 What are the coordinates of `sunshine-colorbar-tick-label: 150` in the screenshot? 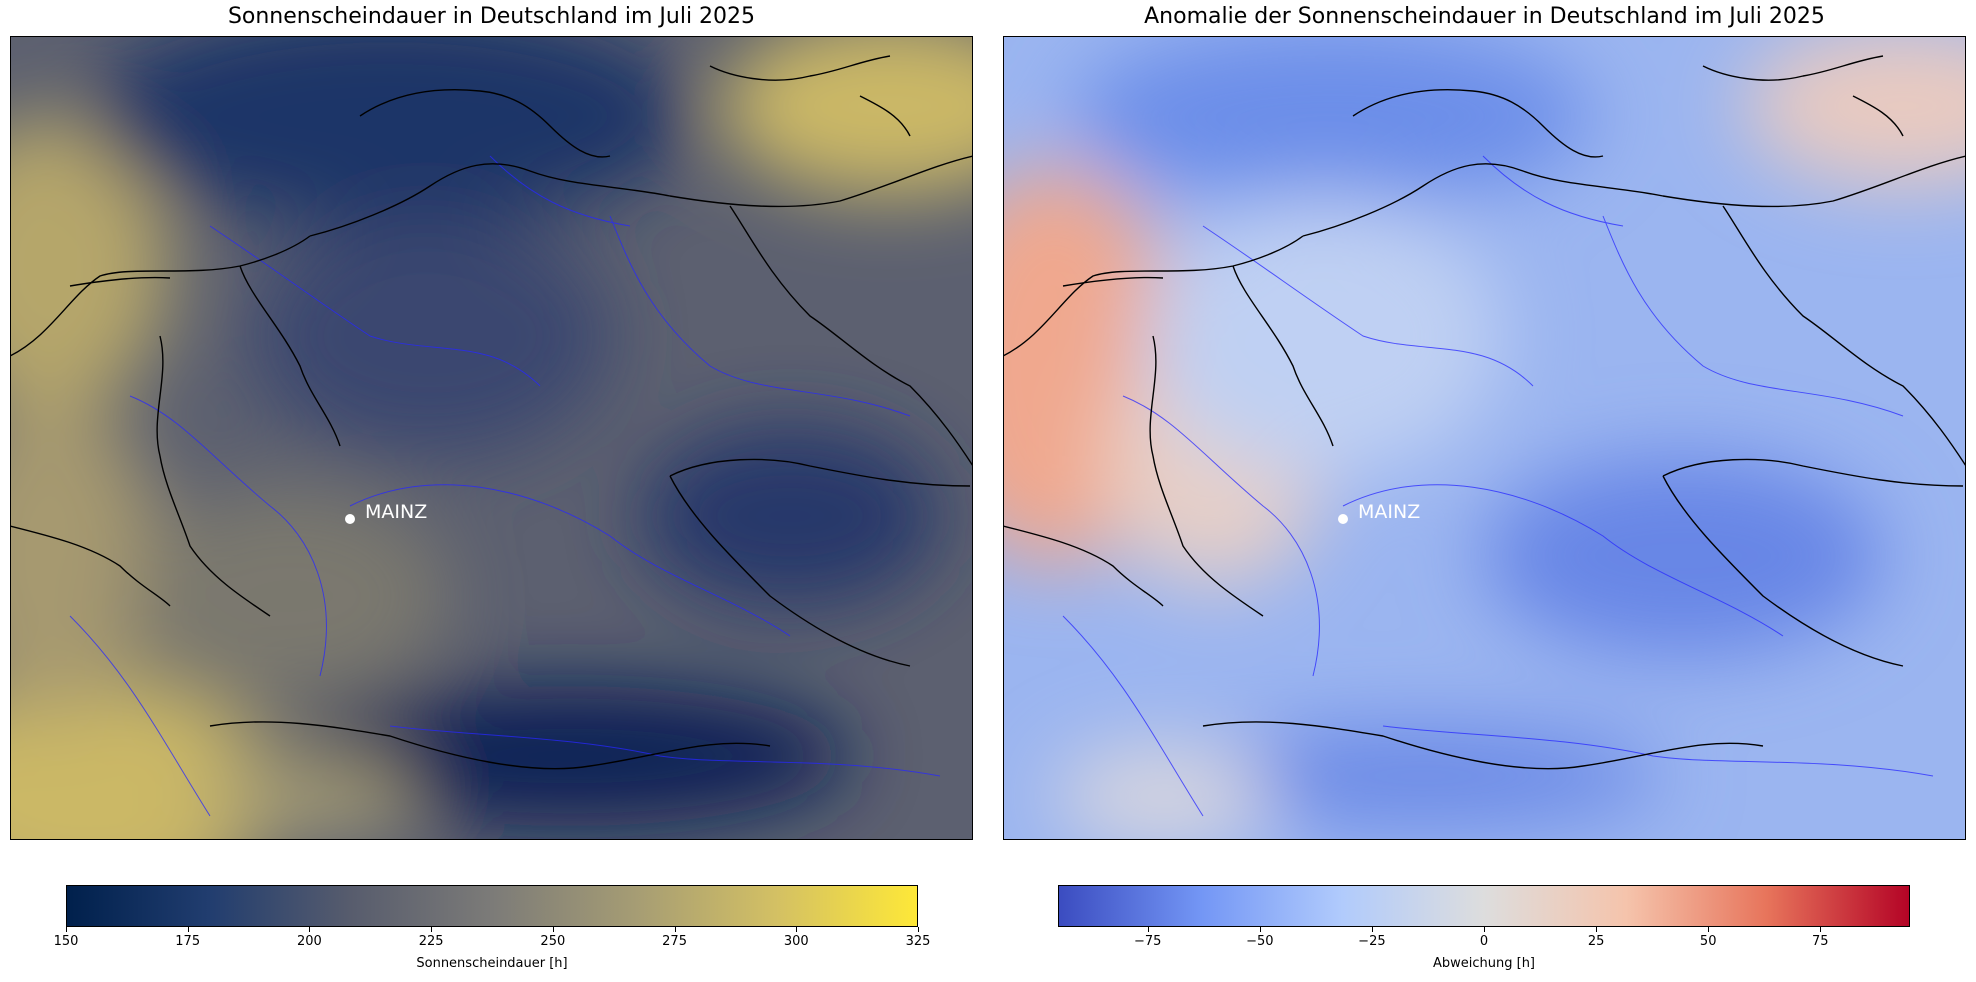 It's located at (66, 941).